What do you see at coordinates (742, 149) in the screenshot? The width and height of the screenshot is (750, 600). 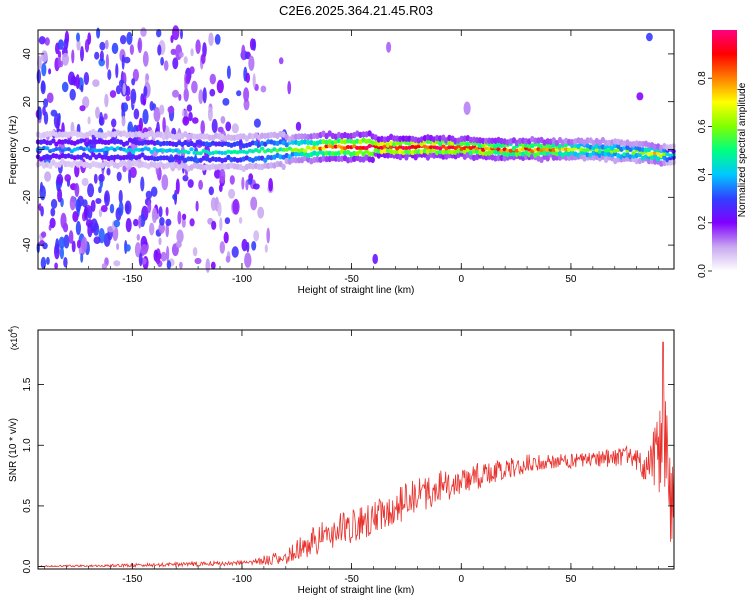 I see `colorbar-label: Normalized spectral amplitude` at bounding box center [742, 149].